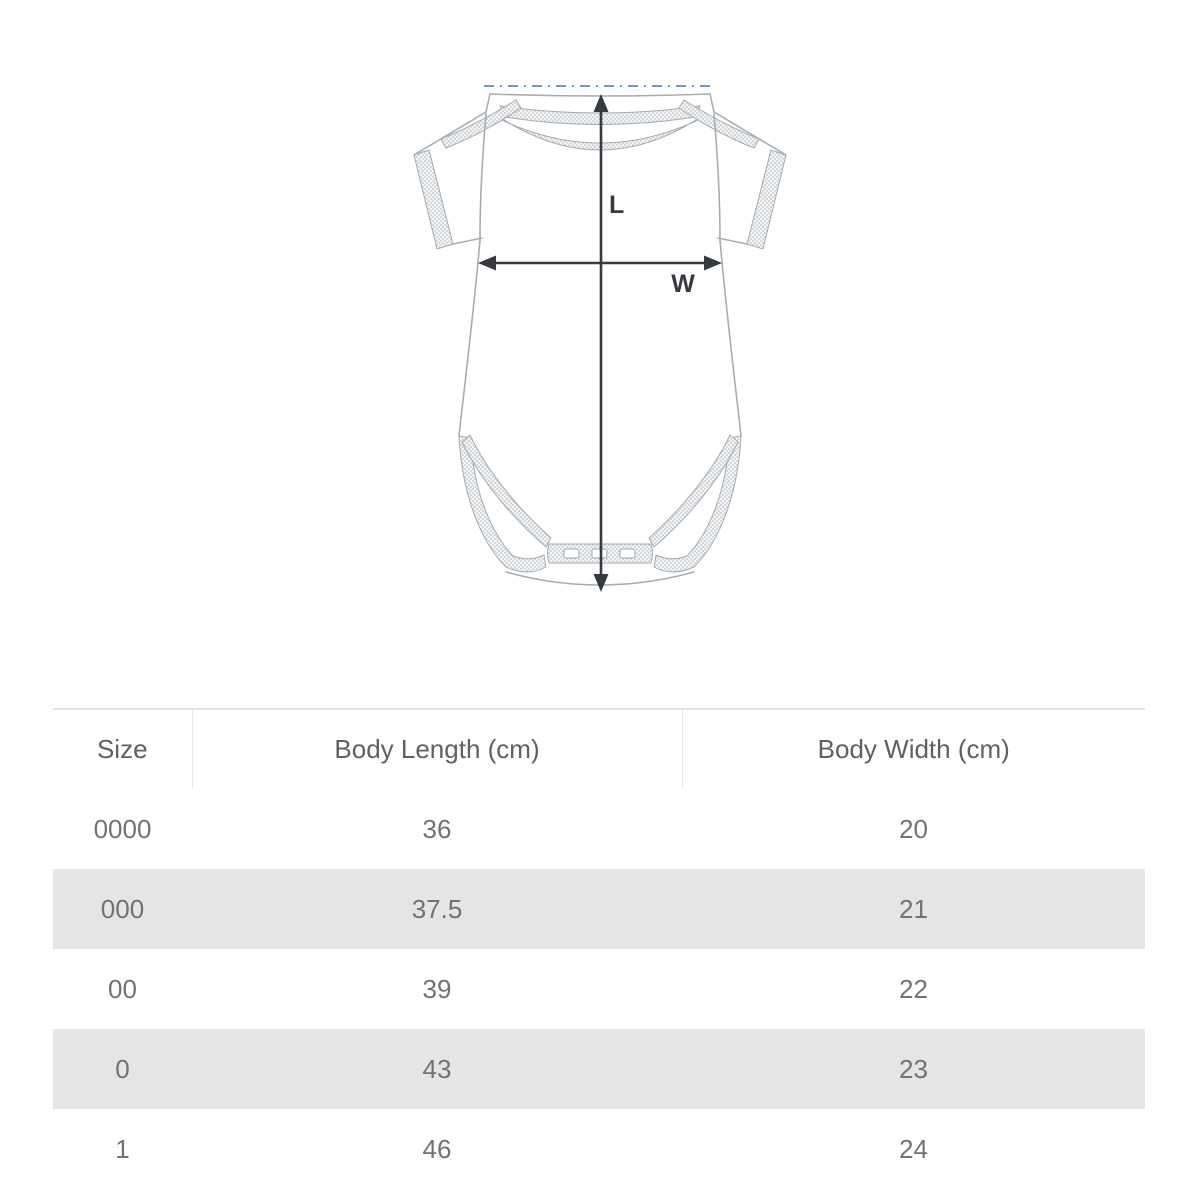 This screenshot has height=1200, width=1200. Describe the element at coordinates (599, 909) in the screenshot. I see `table-row: 000 37.5 21` at that location.